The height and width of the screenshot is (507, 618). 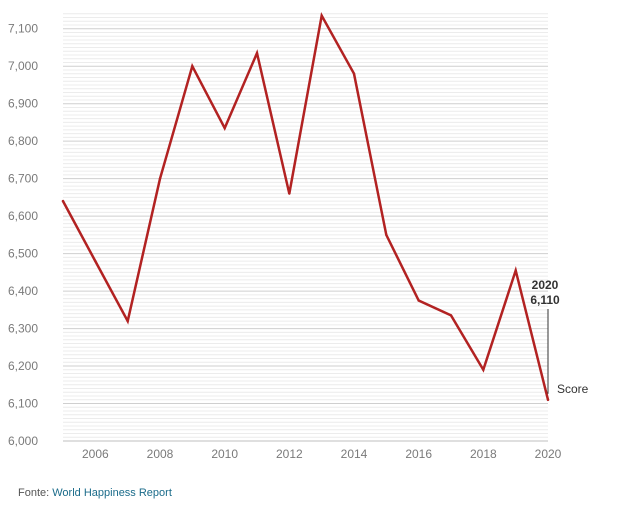 What do you see at coordinates (34, 493) in the screenshot?
I see `source-prefix: Fonte:` at bounding box center [34, 493].